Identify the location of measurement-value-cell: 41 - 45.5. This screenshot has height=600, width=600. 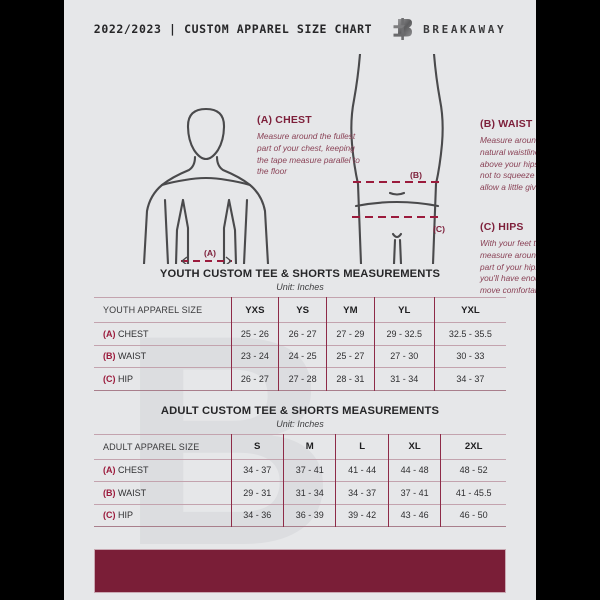
(473, 492).